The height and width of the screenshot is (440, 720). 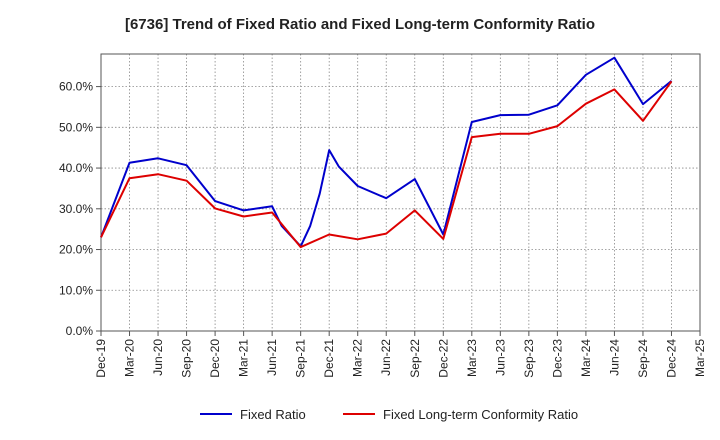 What do you see at coordinates (76, 290) in the screenshot?
I see `y-tick-label: 10.0%` at bounding box center [76, 290].